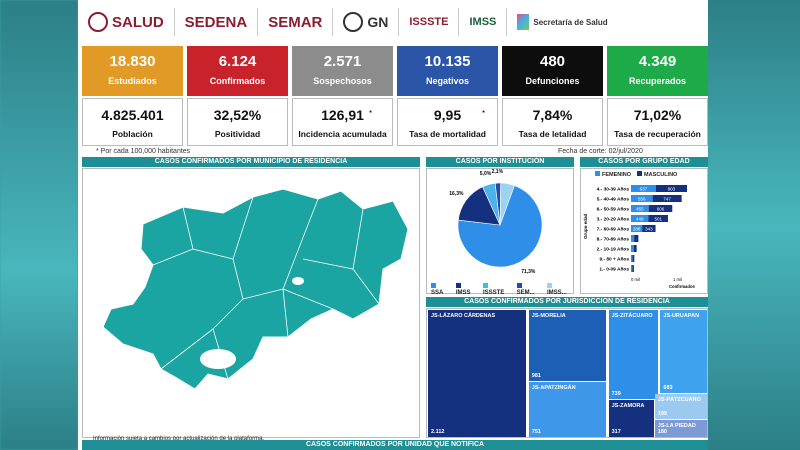 The height and width of the screenshot is (450, 800). What do you see at coordinates (682, 286) in the screenshot?
I see `age-x-label: Confirmados` at bounding box center [682, 286].